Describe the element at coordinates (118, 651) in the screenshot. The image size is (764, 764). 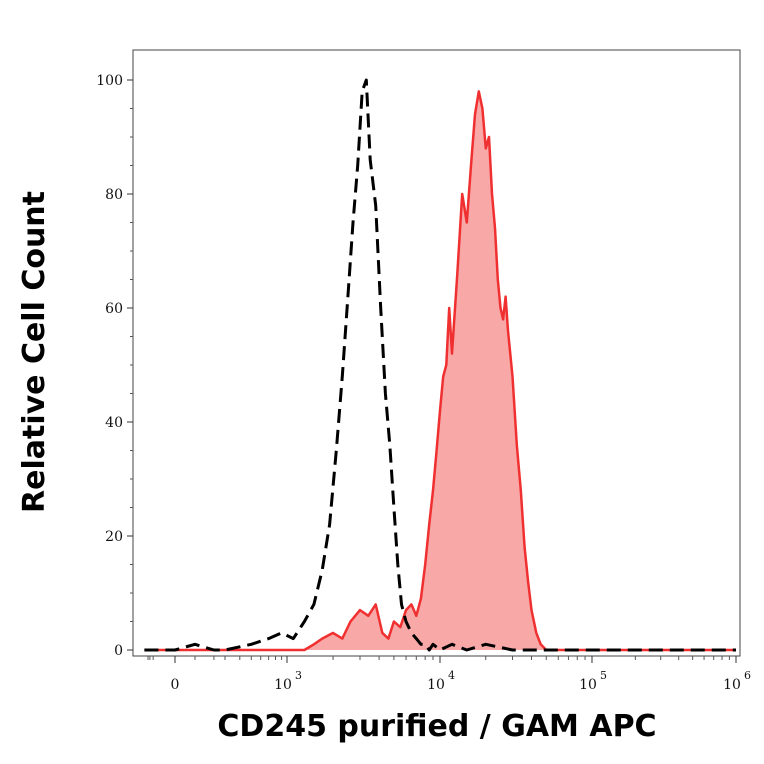
I see `y-tick-label: 0` at that location.